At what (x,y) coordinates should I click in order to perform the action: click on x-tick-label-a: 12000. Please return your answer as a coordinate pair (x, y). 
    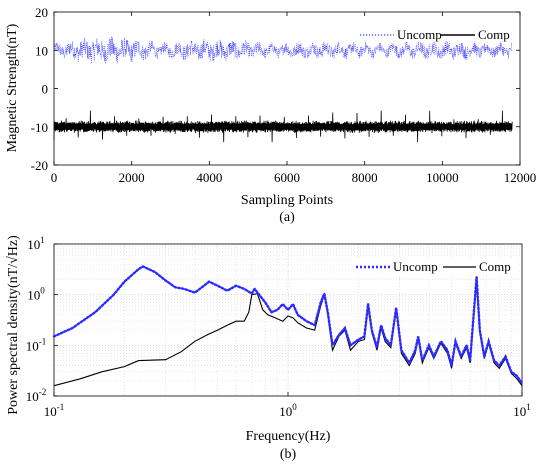
    Looking at the image, I should click on (520, 177).